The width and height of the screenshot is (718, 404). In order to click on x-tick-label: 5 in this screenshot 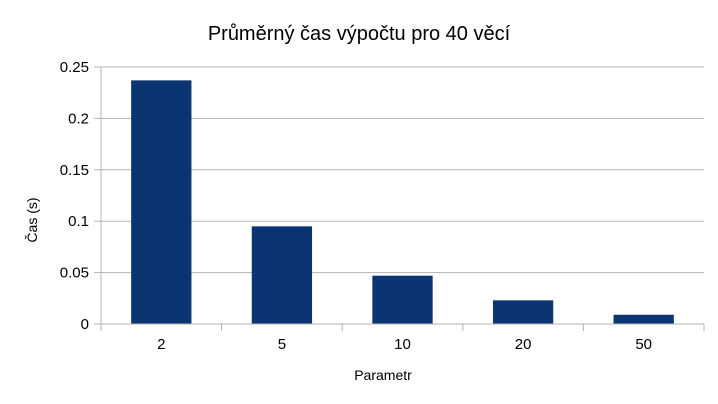, I will do `click(282, 344)`.